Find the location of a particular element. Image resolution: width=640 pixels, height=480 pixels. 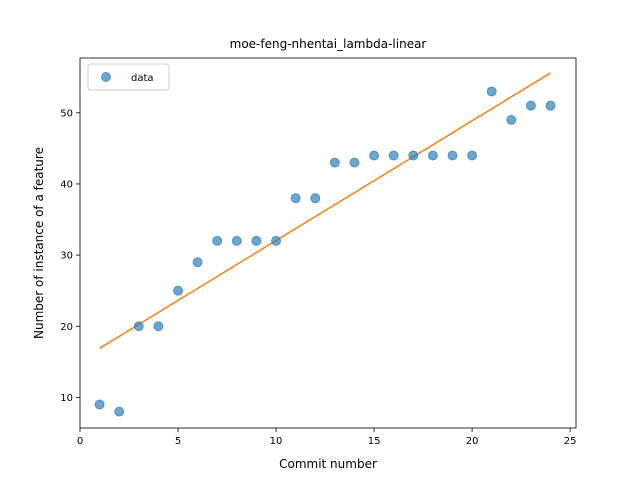

legend: data is located at coordinates (128, 77).